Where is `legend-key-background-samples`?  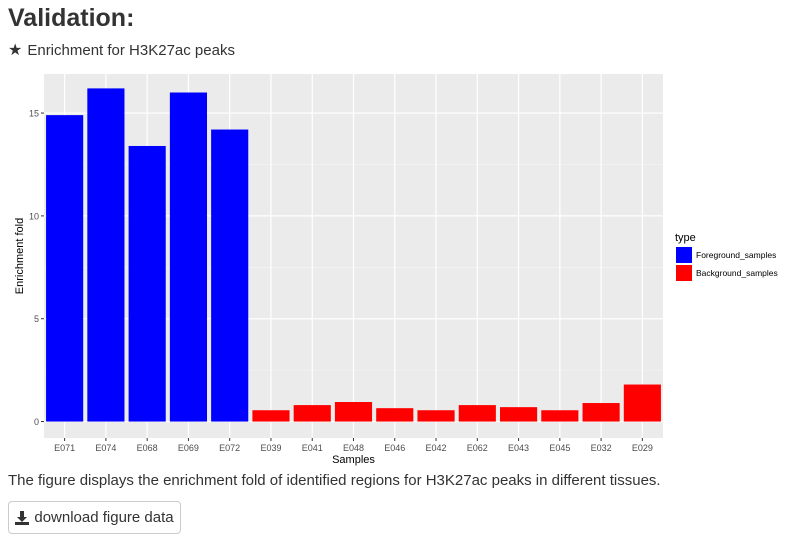
legend-key-background-samples is located at coordinates (684, 273).